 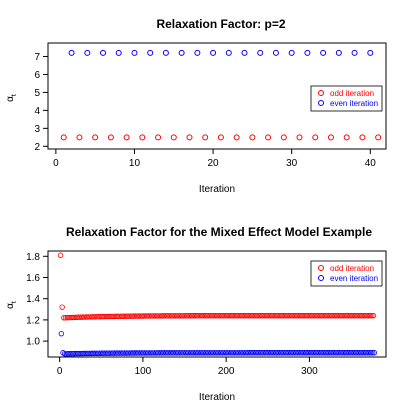 What do you see at coordinates (321, 278) in the screenshot?
I see `legend-marker-even` at bounding box center [321, 278].